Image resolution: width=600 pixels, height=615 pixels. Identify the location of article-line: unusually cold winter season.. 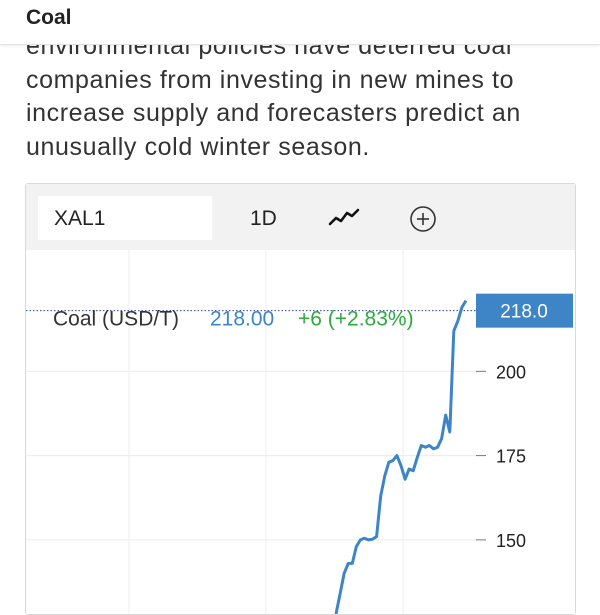
(198, 146).